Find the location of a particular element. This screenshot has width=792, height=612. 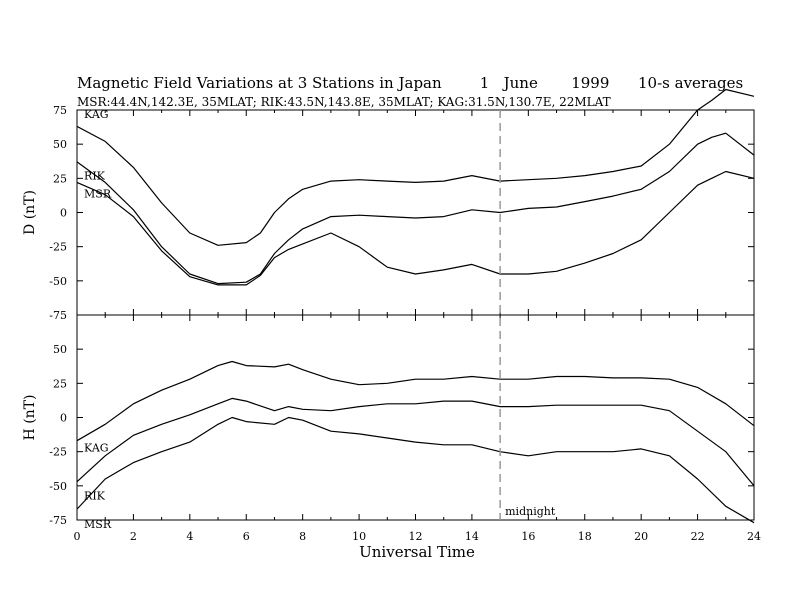

h-series-rik is located at coordinates (415, 442).